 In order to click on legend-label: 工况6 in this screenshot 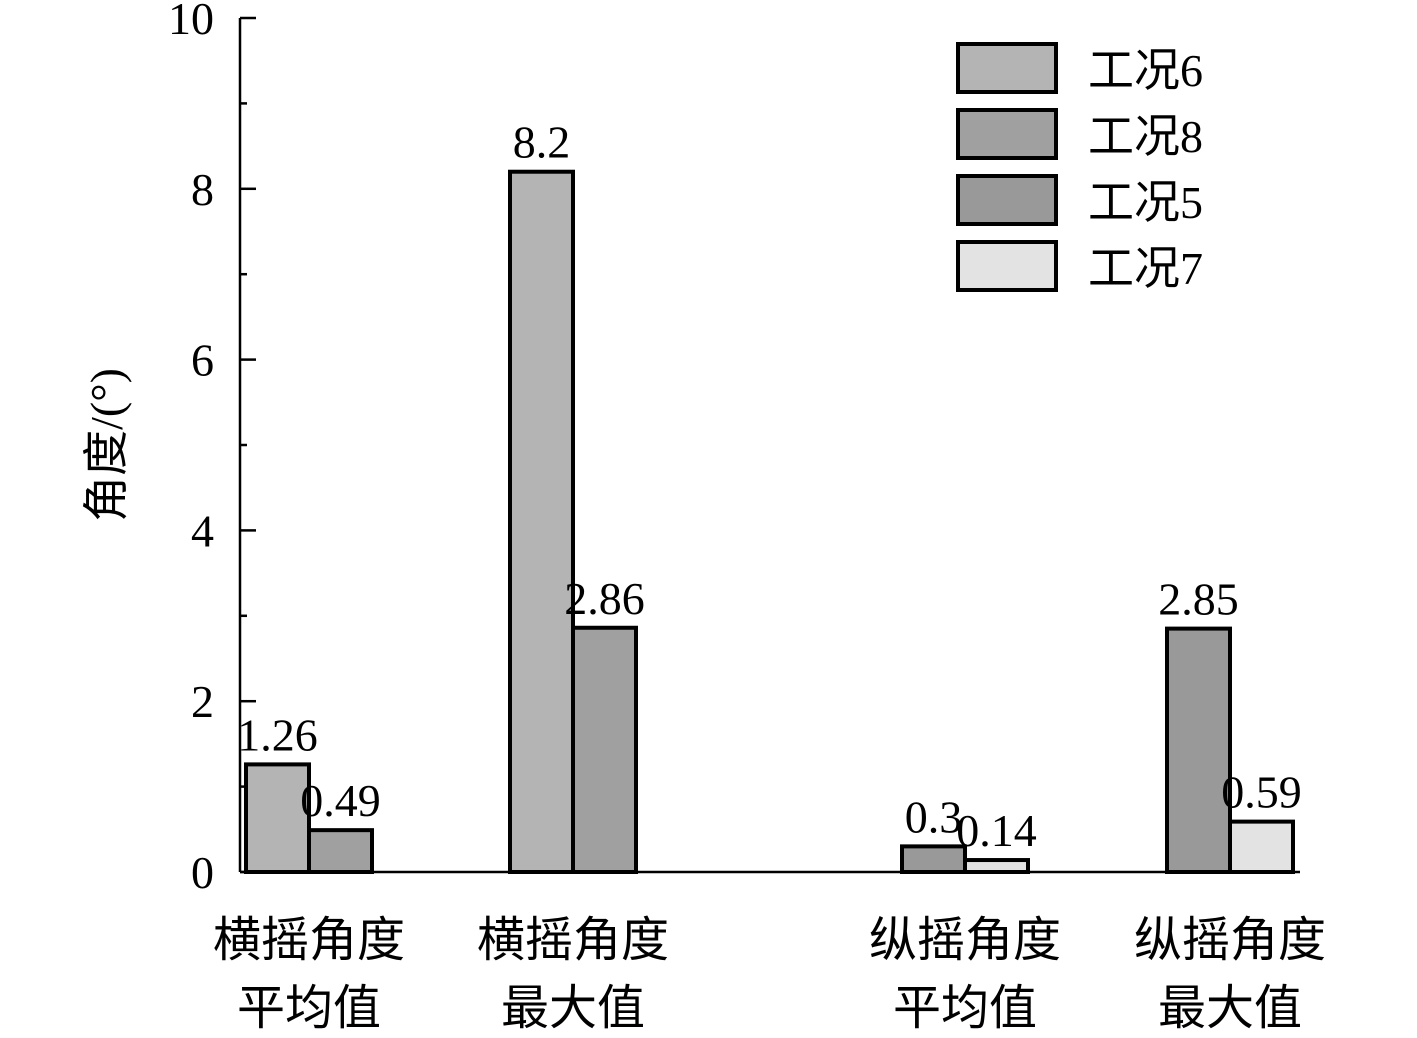, I will do `click(1145, 70)`.